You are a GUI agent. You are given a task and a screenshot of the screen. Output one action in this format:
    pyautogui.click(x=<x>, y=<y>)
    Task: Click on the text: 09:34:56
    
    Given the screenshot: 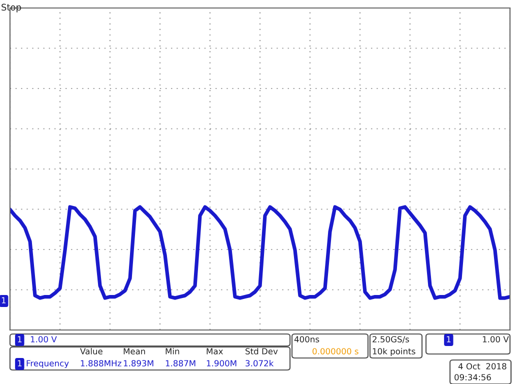 What is the action you would take?
    pyautogui.click(x=472, y=377)
    